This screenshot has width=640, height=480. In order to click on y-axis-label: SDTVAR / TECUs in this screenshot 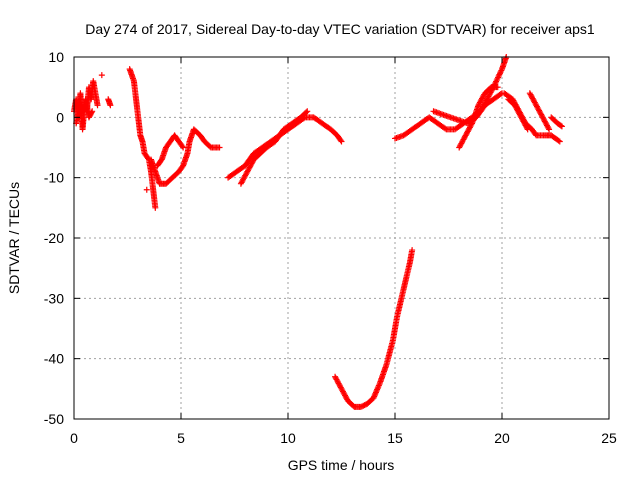, I will do `click(14, 238)`.